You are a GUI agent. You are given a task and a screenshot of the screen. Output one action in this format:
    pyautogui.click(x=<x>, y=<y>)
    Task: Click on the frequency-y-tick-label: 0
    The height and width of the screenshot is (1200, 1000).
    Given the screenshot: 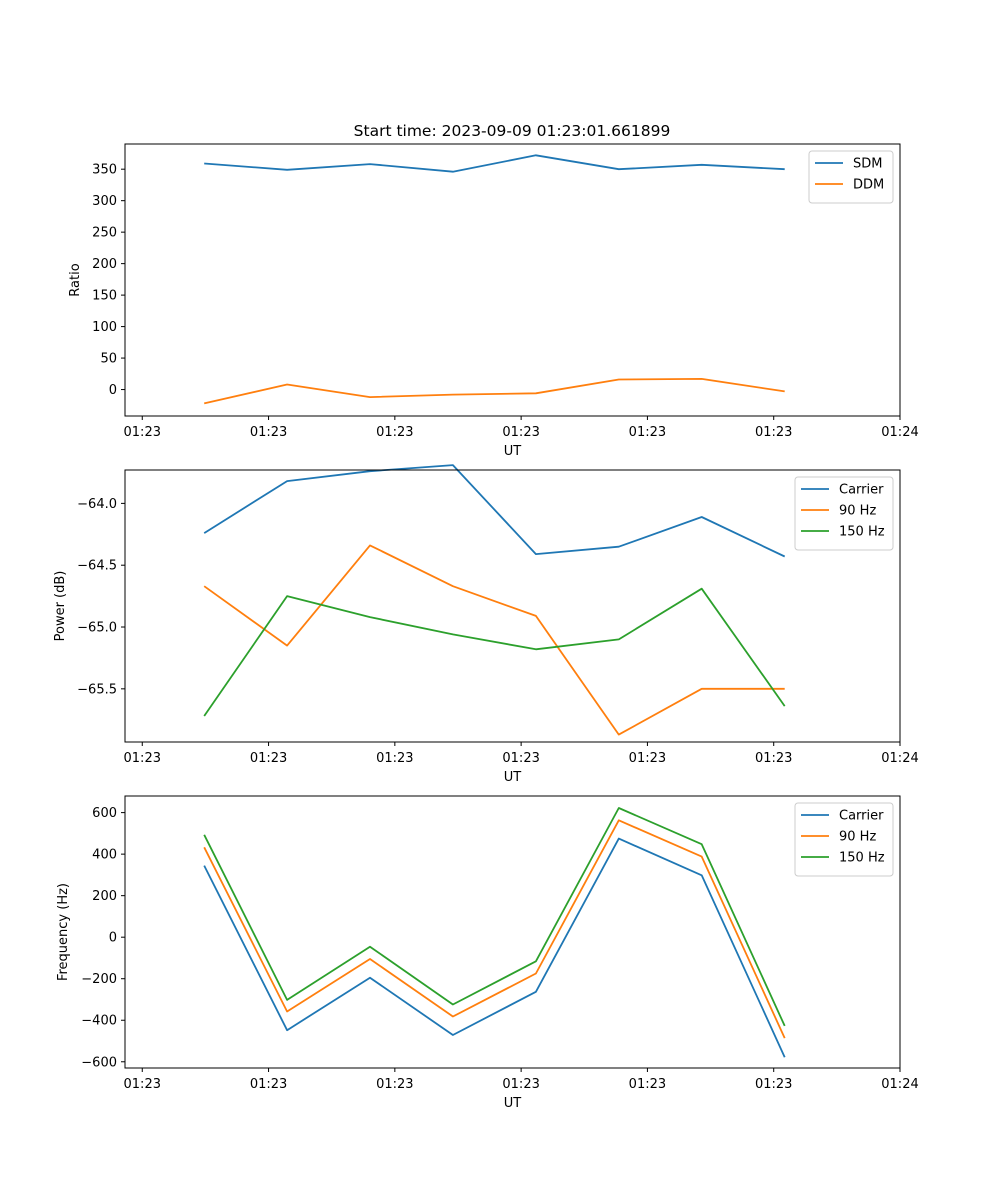 What is the action you would take?
    pyautogui.click(x=113, y=938)
    